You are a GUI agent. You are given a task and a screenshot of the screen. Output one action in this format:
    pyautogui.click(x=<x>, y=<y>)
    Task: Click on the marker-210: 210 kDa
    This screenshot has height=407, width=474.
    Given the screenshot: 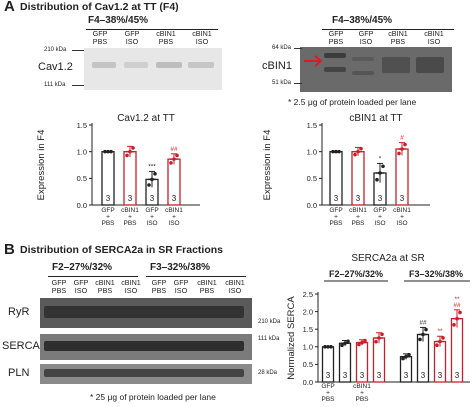 What is the action you would take?
    pyautogui.click(x=55, y=50)
    